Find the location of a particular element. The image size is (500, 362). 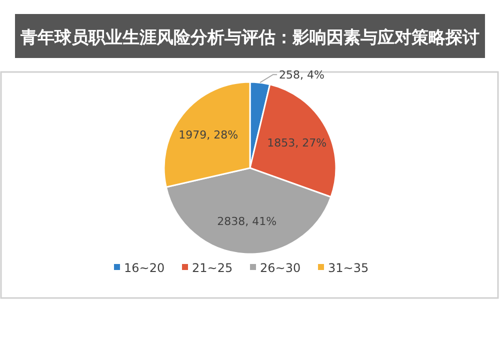

data-label: 258, 4% is located at coordinates (301, 75).